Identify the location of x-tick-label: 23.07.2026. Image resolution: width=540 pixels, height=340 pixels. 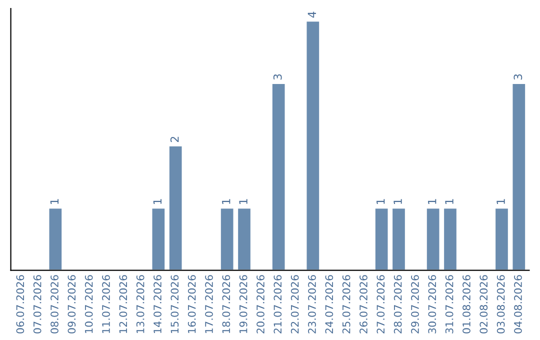
(312, 304).